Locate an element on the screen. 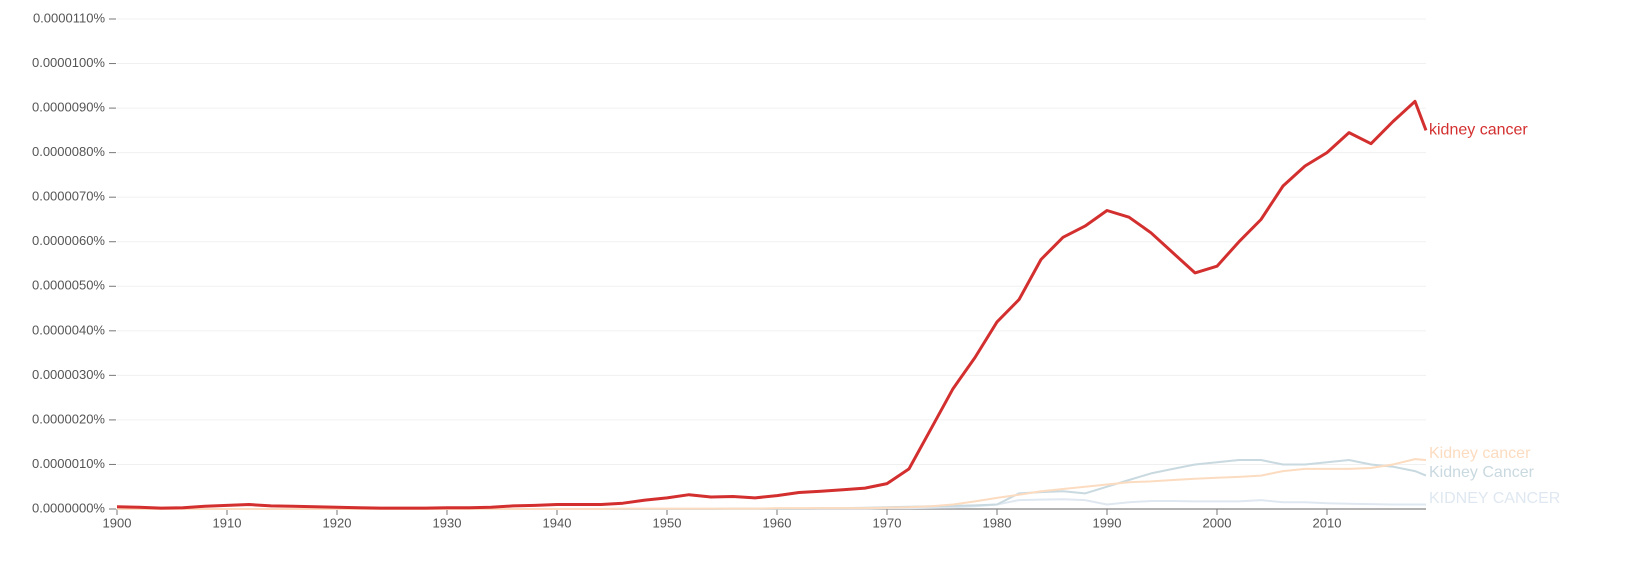 The height and width of the screenshot is (562, 1628). x-tick-label: 1930 is located at coordinates (447, 522).